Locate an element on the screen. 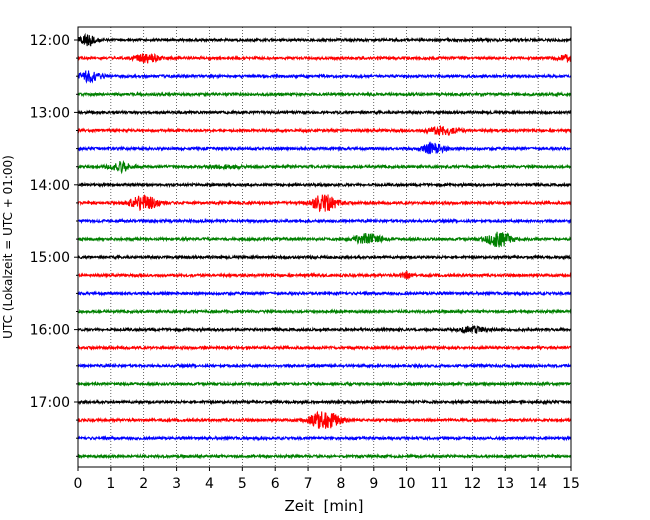 The height and width of the screenshot is (520, 650). x-tick-label: 14 is located at coordinates (538, 484).